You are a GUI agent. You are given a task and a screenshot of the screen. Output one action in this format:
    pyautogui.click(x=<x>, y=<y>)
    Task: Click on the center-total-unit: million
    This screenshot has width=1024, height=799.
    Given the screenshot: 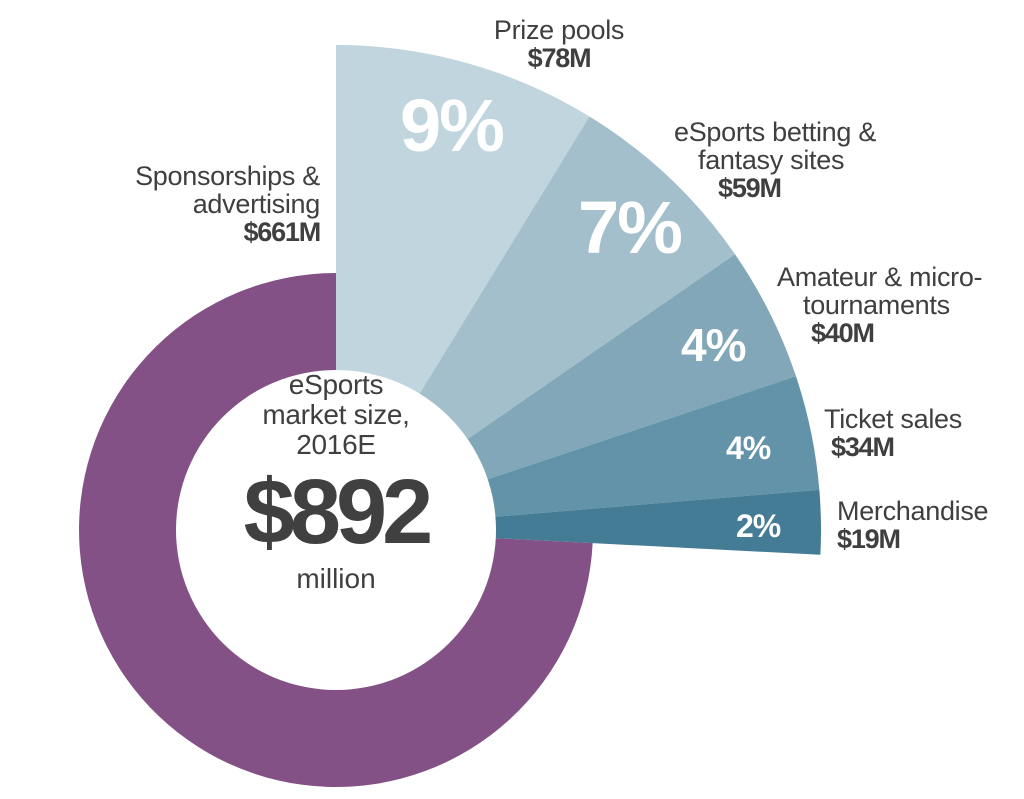 What is the action you would take?
    pyautogui.click(x=336, y=578)
    